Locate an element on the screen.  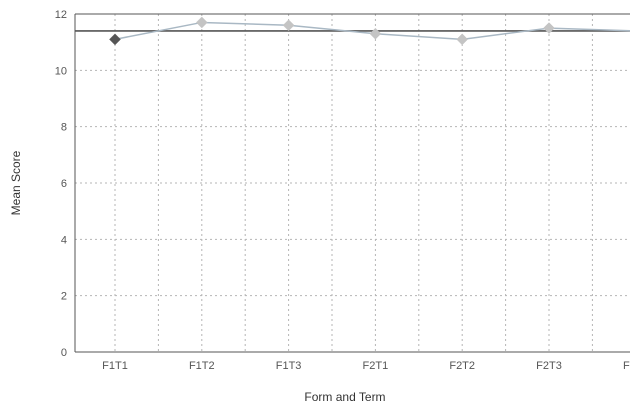
x-tick-label: F2T2 is located at coordinates (462, 366).